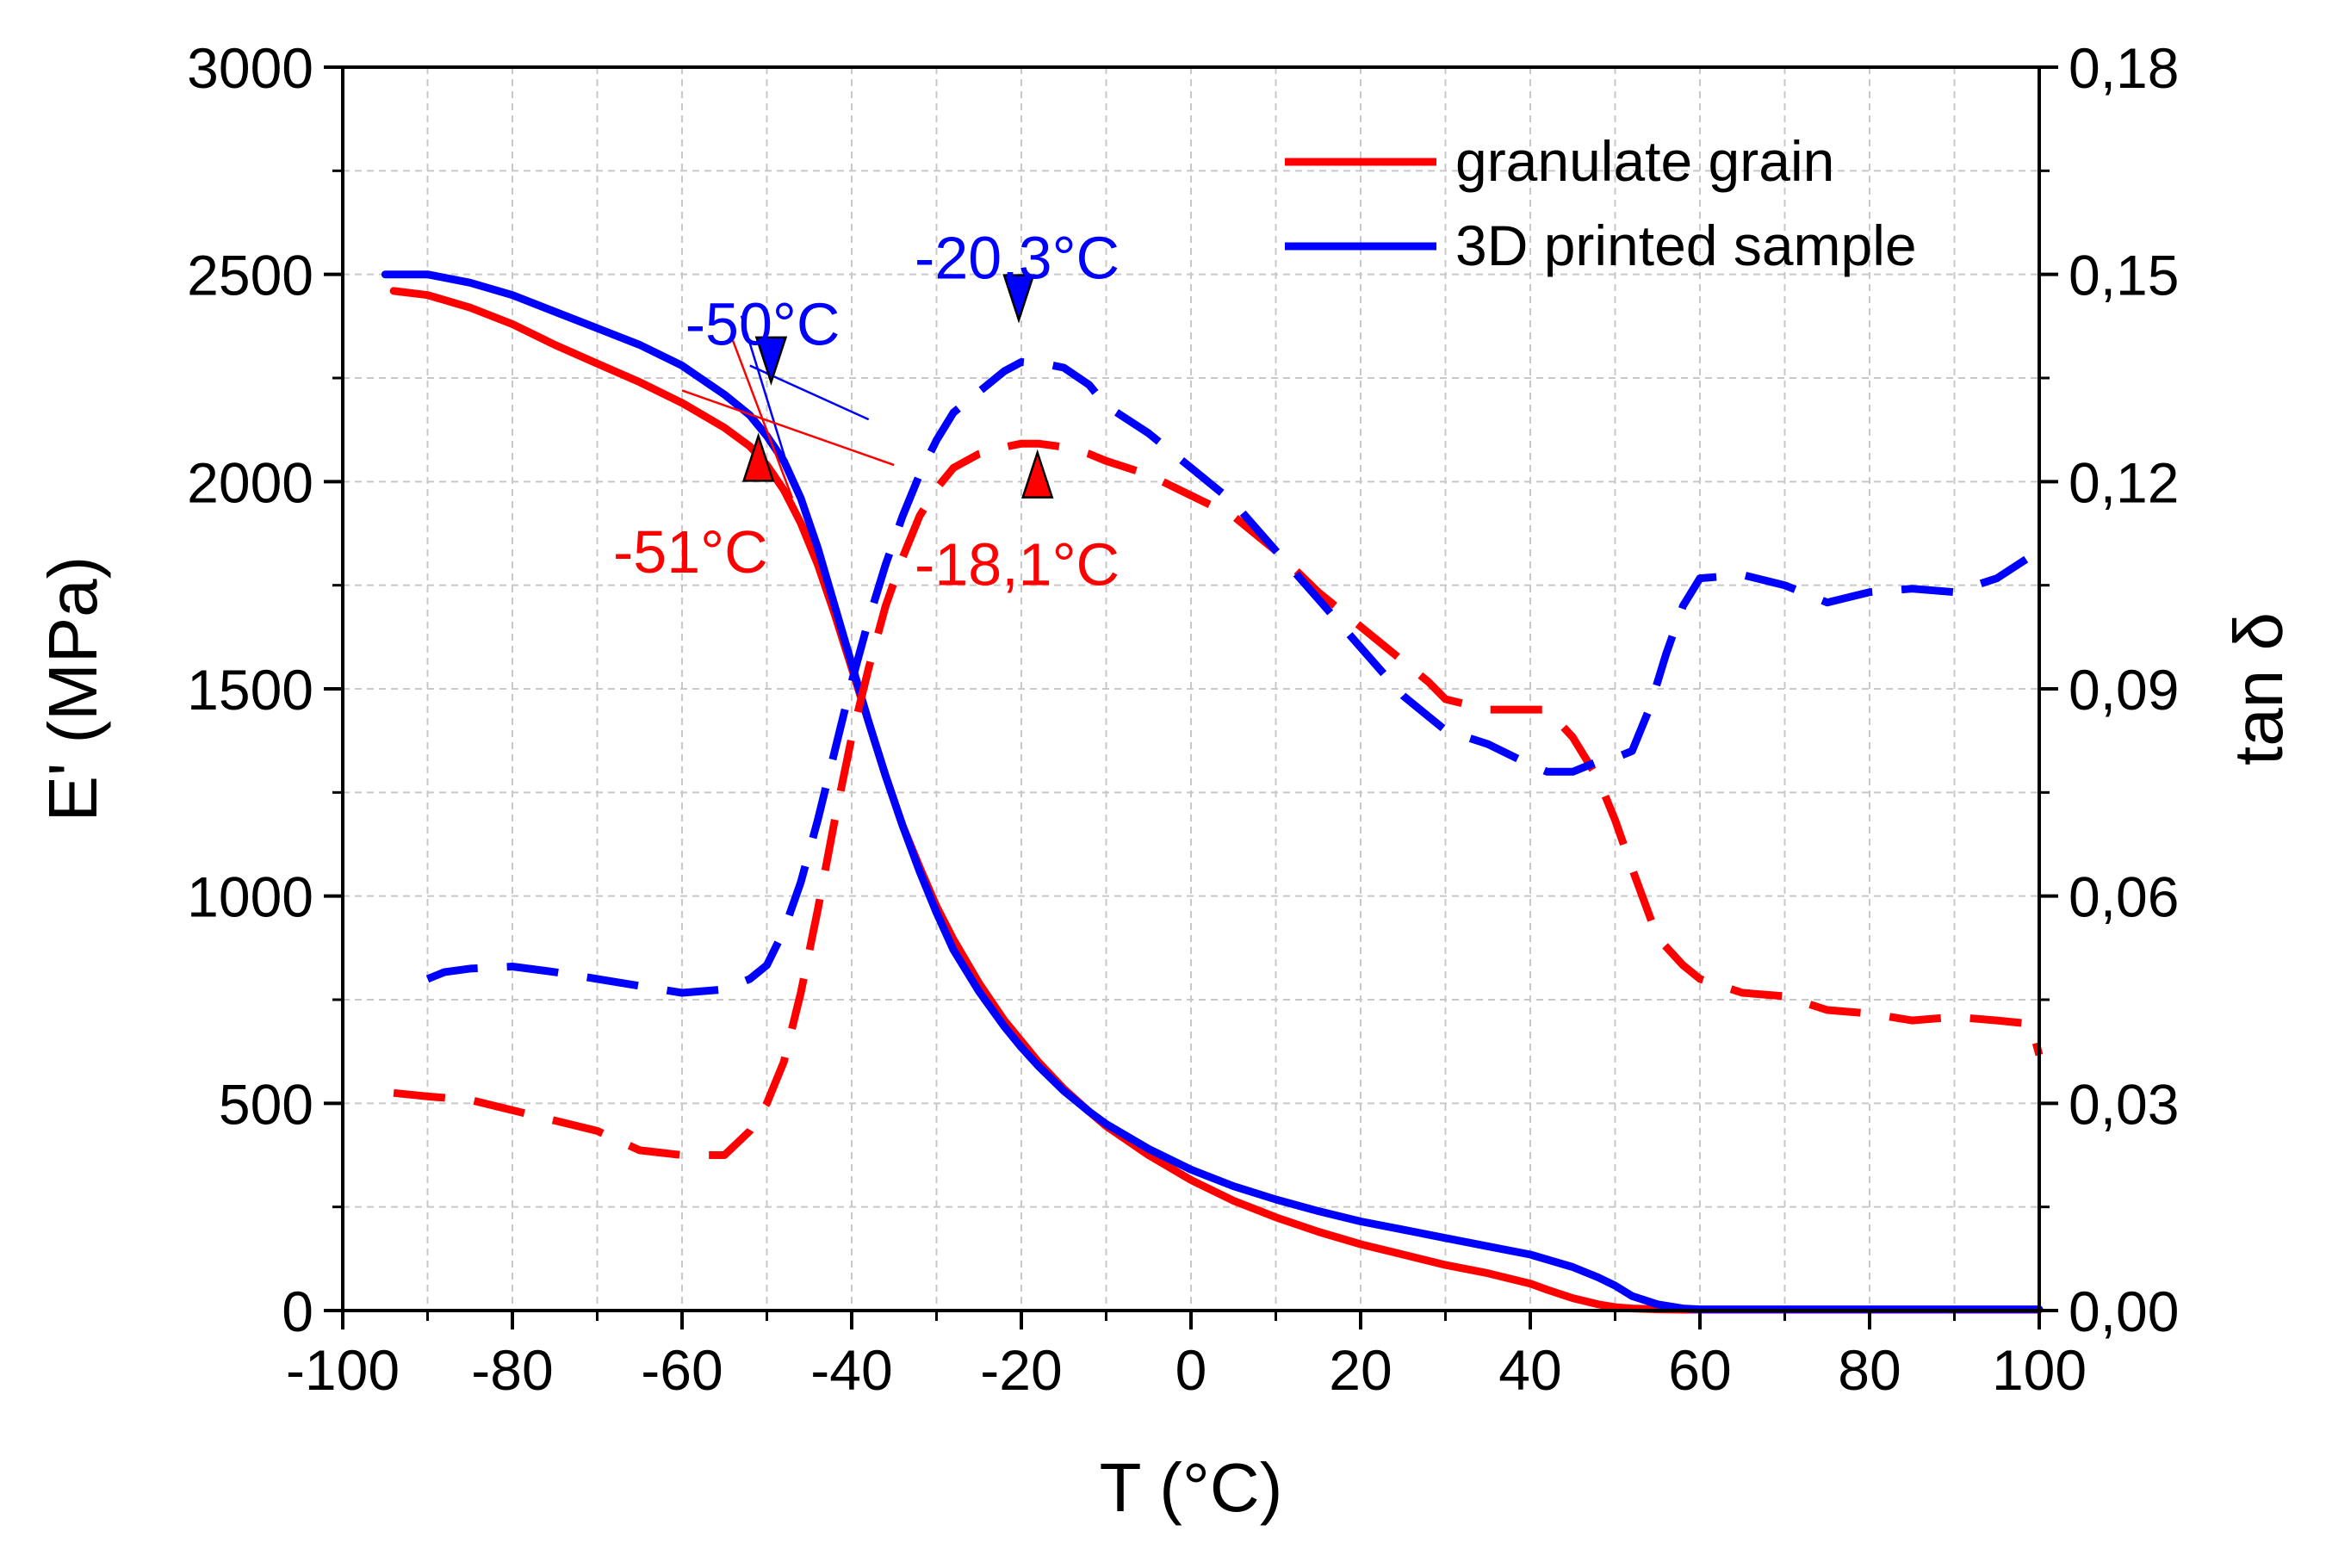 The width and height of the screenshot is (2326, 1568). I want to click on y-tick-label: 500, so click(266, 1104).